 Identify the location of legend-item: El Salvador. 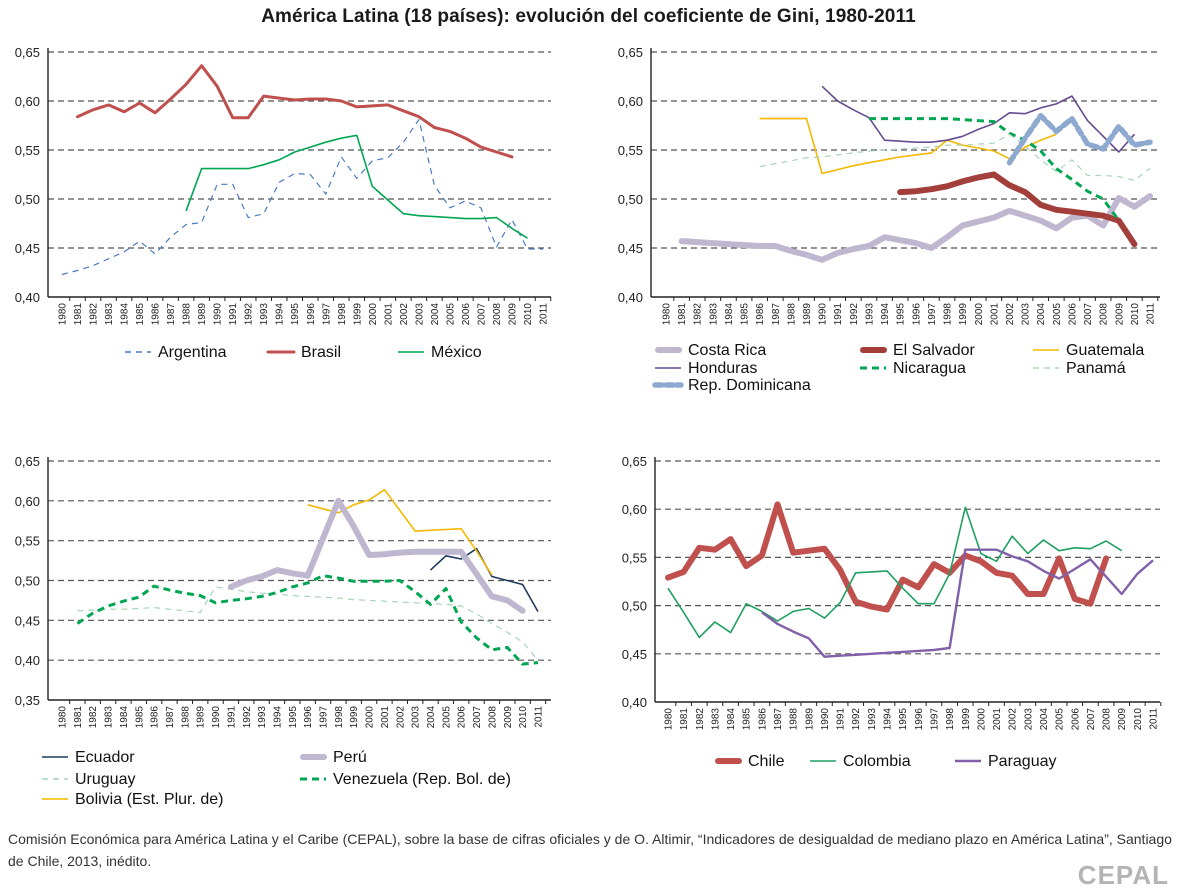
(917, 350).